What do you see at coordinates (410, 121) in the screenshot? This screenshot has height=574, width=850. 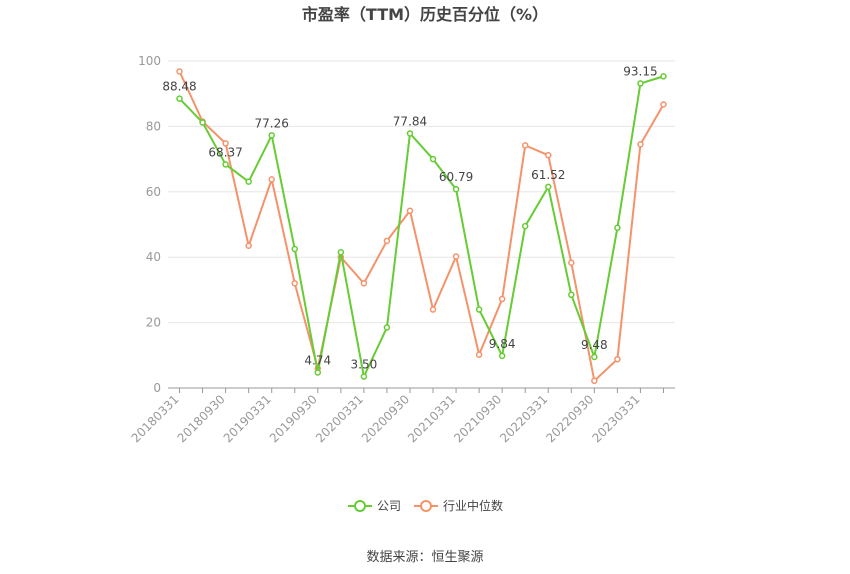 I see `data-label: 77.84` at bounding box center [410, 121].